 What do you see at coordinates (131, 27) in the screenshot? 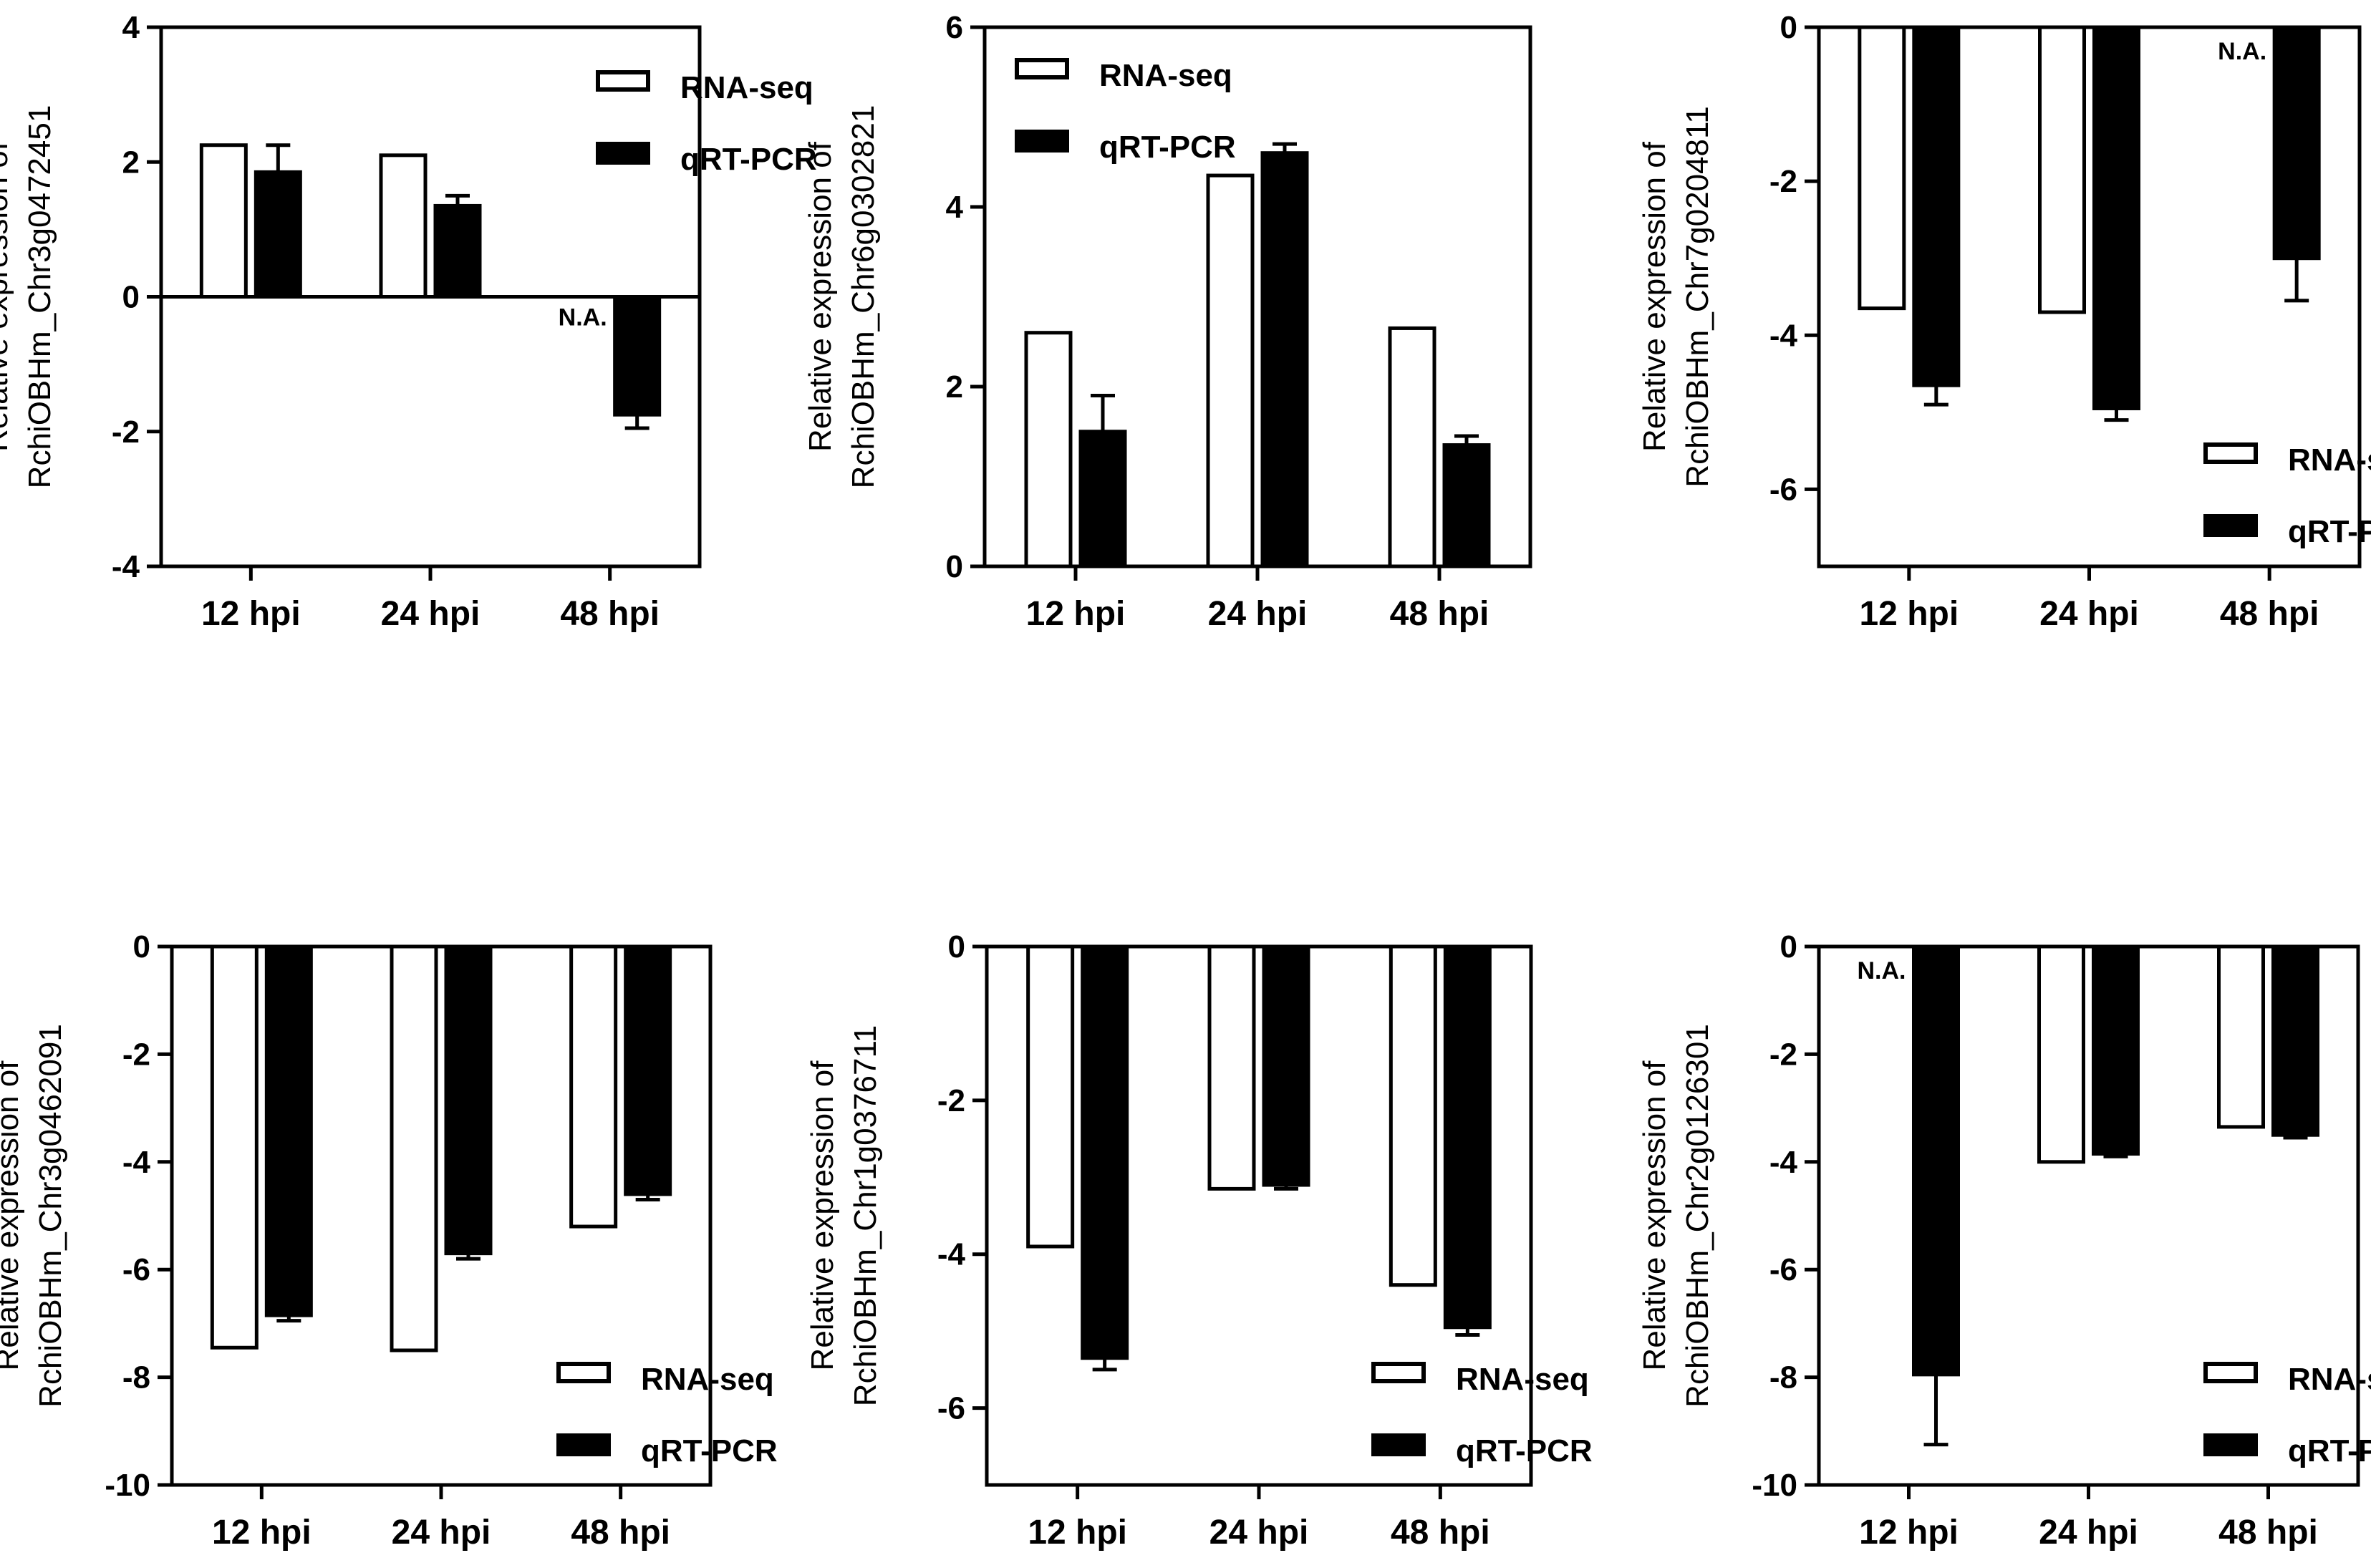
I see `y-tick-label: 4` at bounding box center [131, 27].